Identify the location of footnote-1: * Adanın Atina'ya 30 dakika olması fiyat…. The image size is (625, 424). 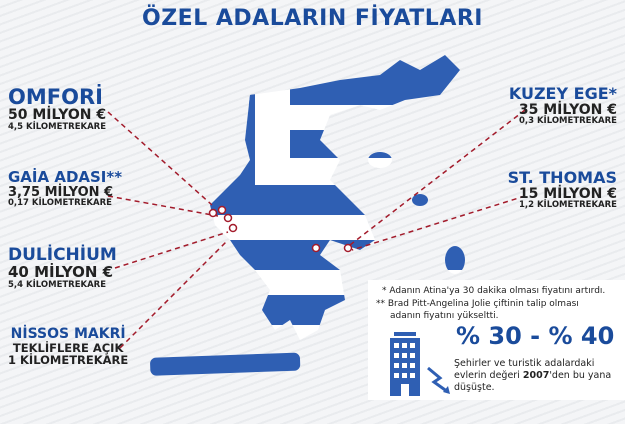
(494, 291).